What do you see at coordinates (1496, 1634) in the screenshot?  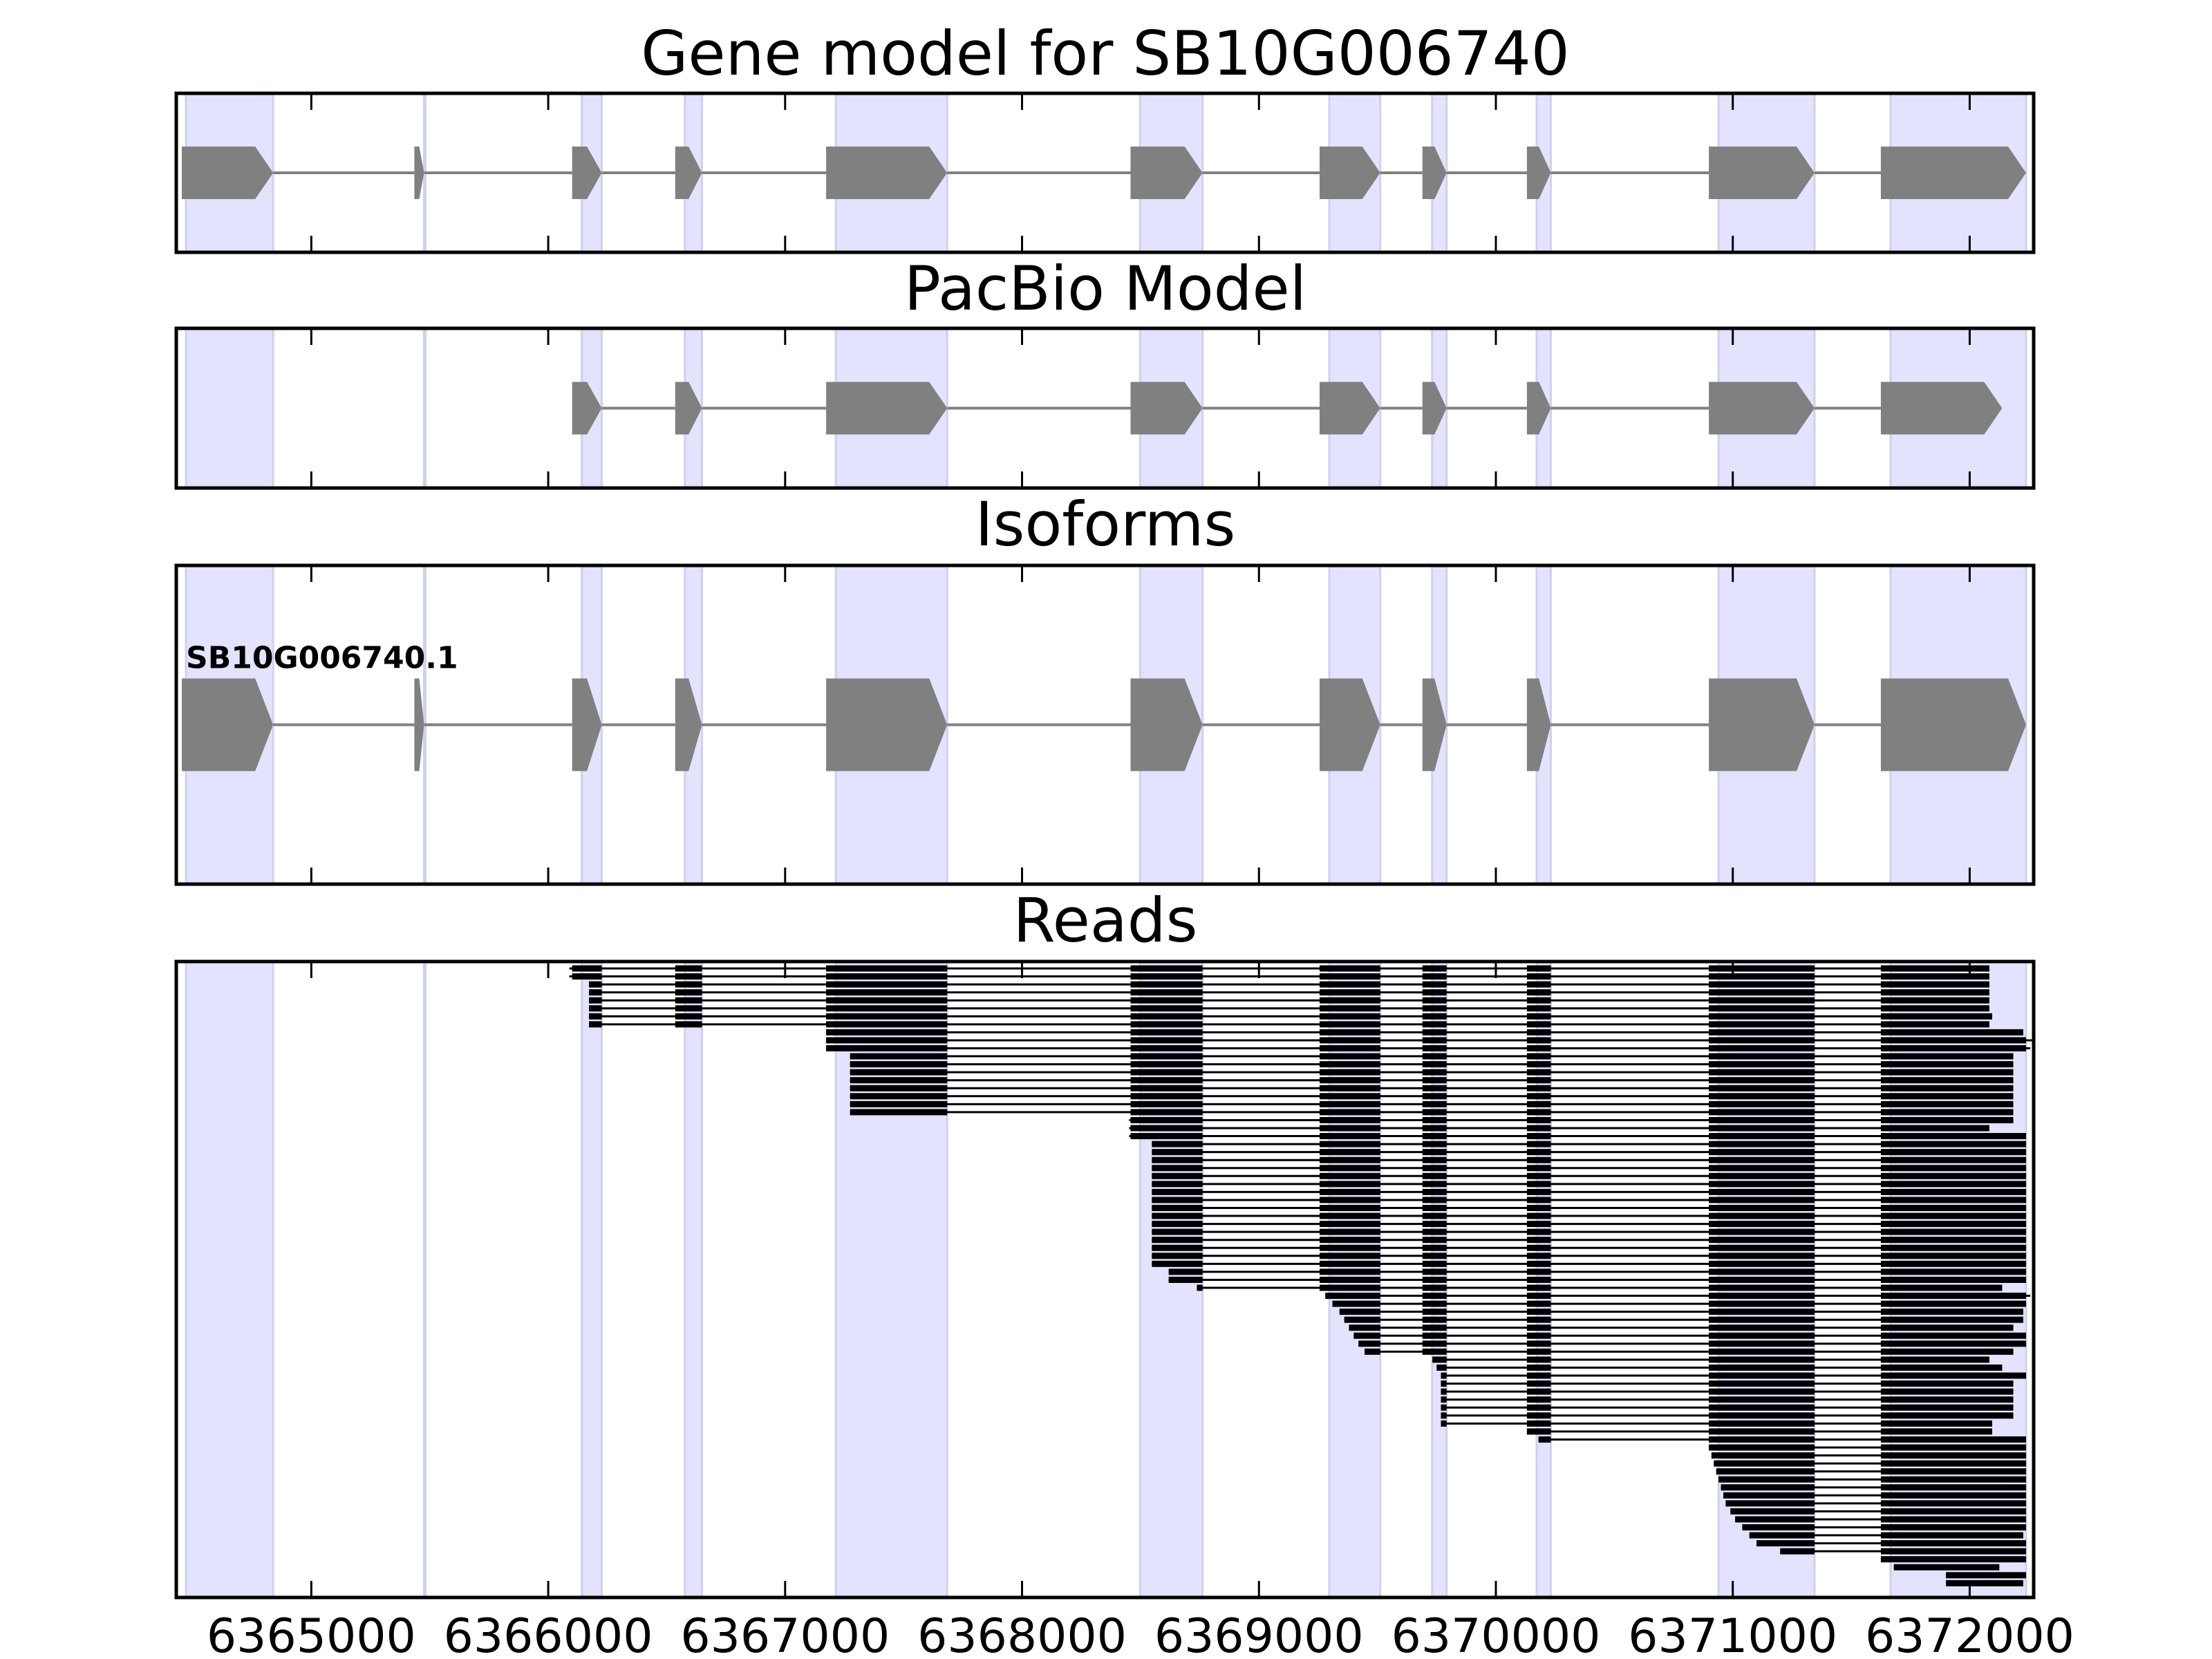 I see `x-tick-label: 6370000` at bounding box center [1496, 1634].